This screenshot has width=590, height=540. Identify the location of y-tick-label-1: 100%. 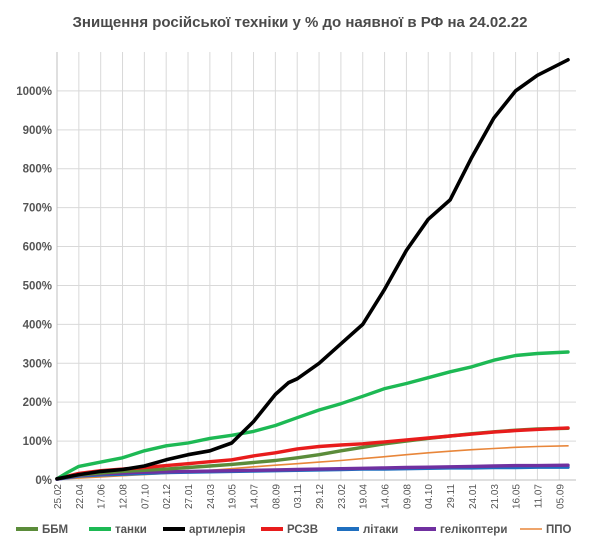
(37, 442).